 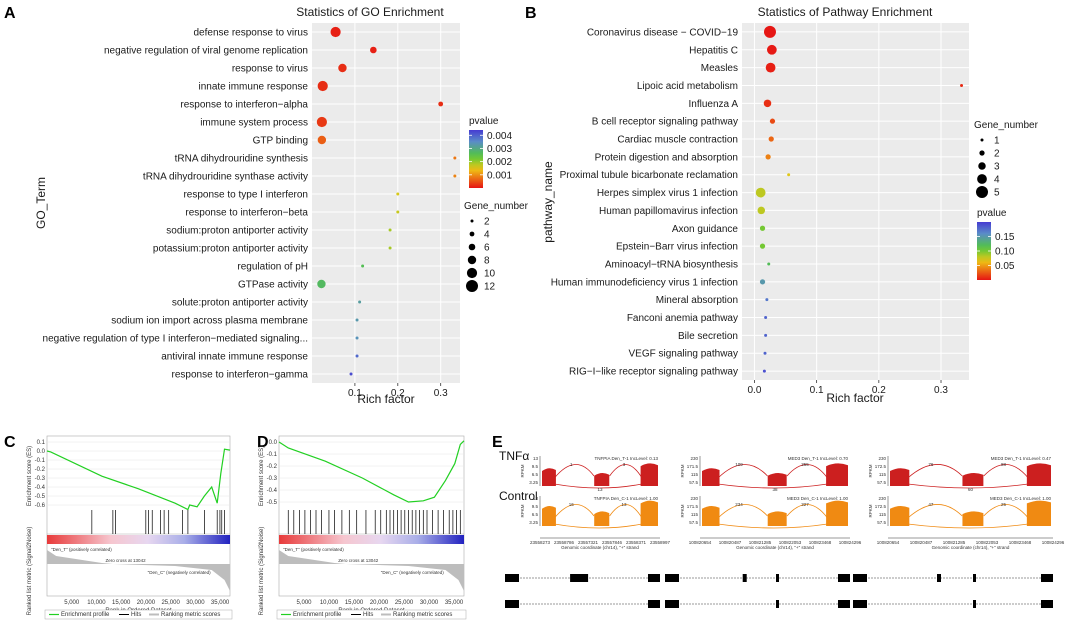 What do you see at coordinates (660, 542) in the screenshot?
I see `genomic-tick-label: 23558997` at bounding box center [660, 542].